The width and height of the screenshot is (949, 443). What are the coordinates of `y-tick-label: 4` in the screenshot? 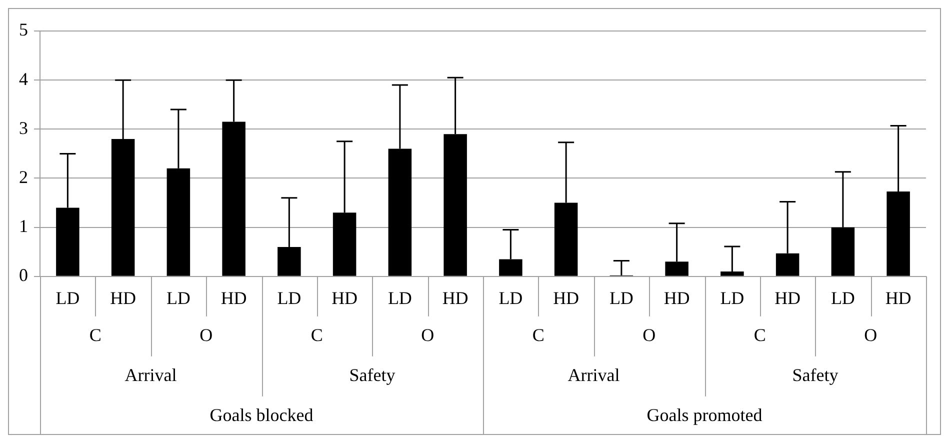 It's located at (23, 78).